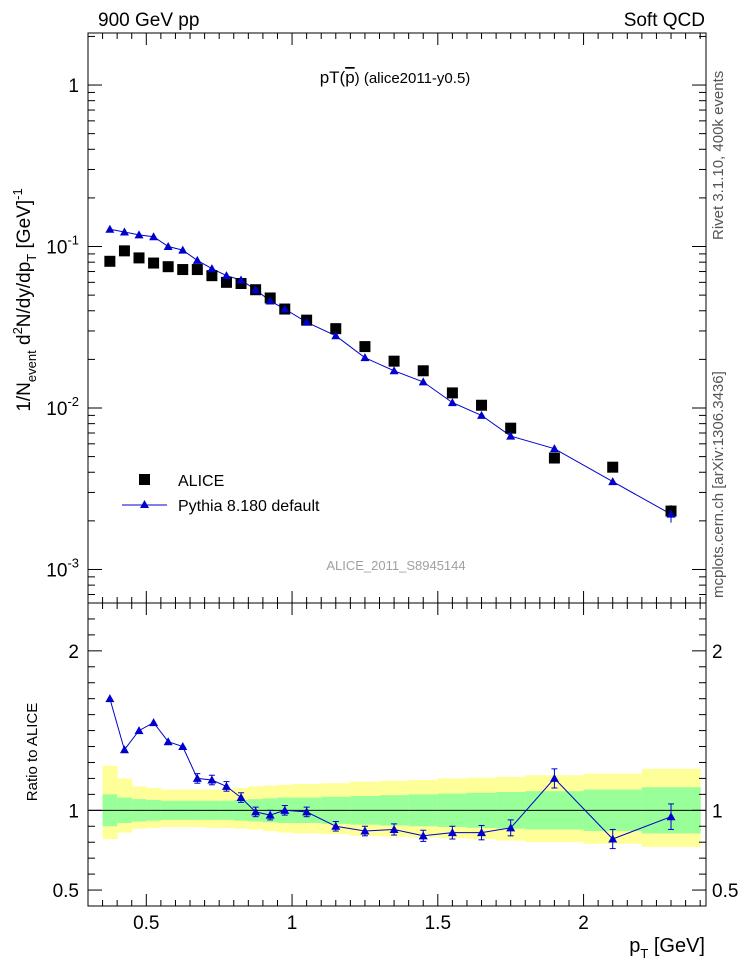  What do you see at coordinates (73, 652) in the screenshot?
I see `ratio-y-tick-label: 2` at bounding box center [73, 652].